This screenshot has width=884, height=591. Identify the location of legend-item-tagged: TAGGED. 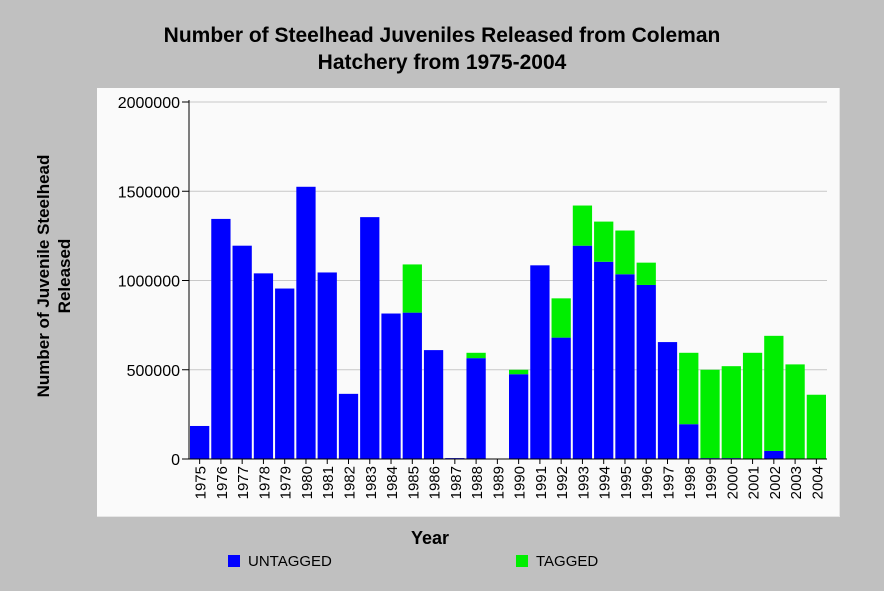
(557, 561).